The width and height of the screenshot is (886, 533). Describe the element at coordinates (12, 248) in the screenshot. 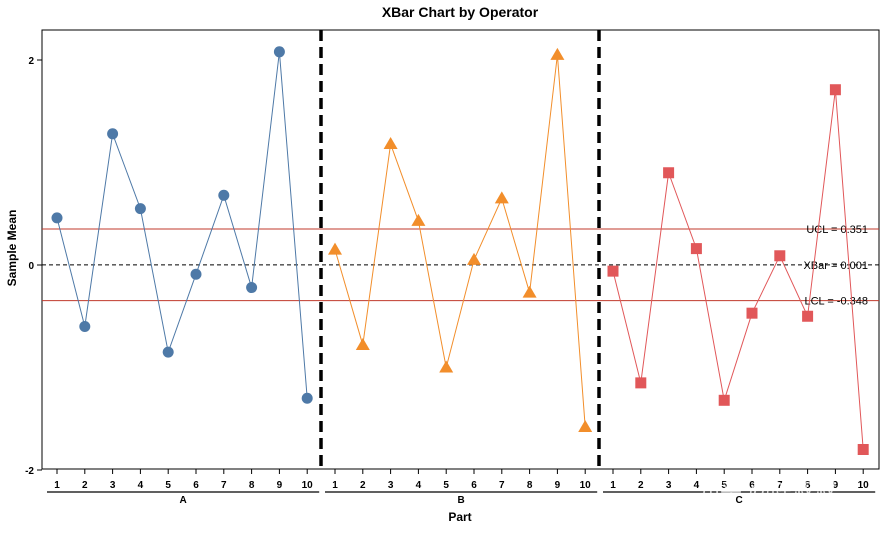

I see `y-axis-title: Sample Mean` at that location.